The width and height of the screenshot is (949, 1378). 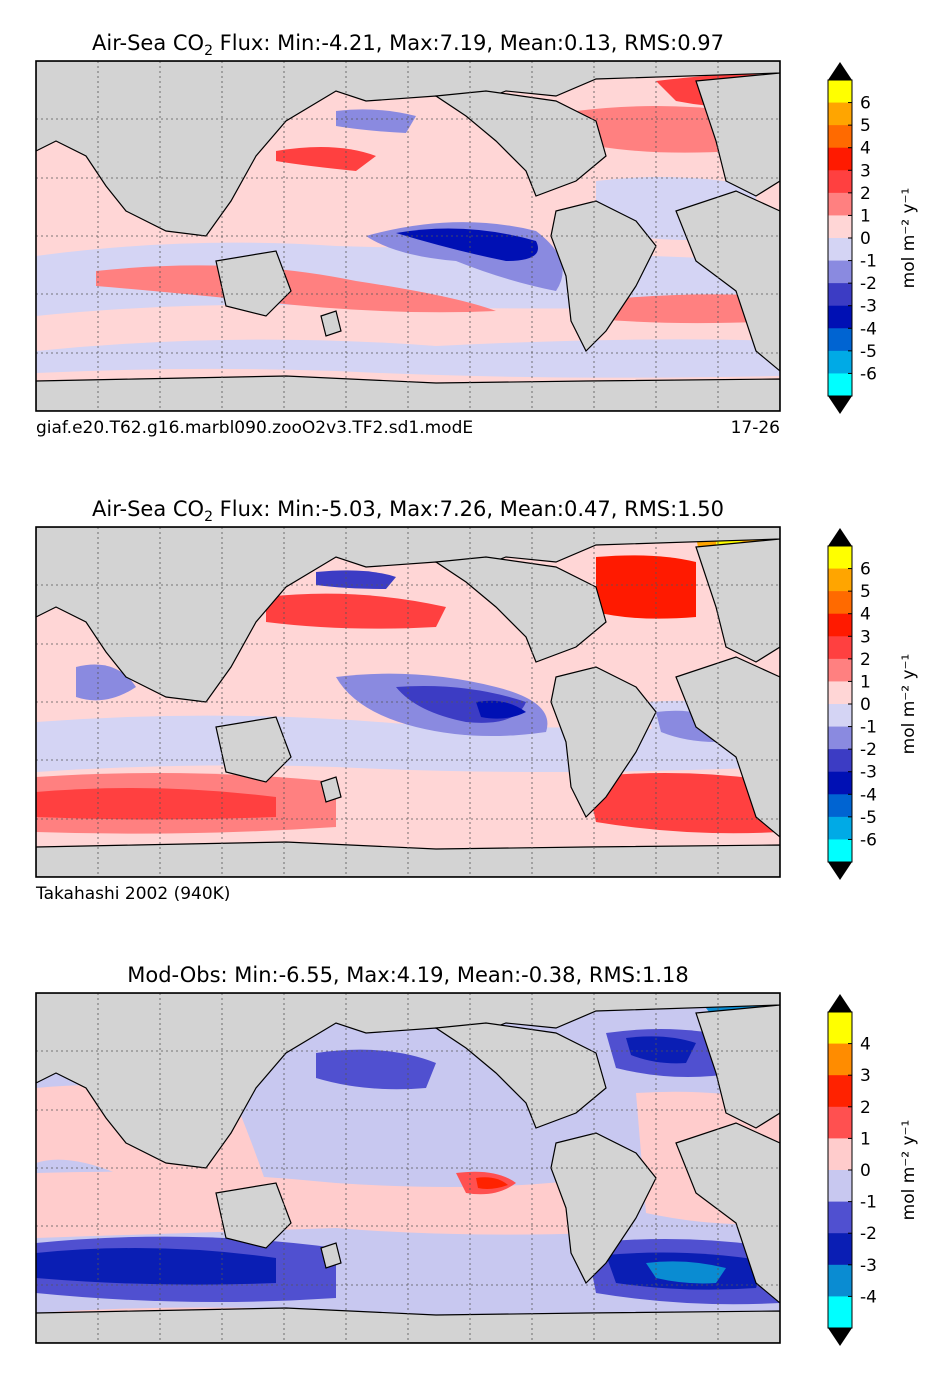 What do you see at coordinates (868, 262) in the screenshot?
I see `panel-1-colorbar-tick-label: -1` at bounding box center [868, 262].